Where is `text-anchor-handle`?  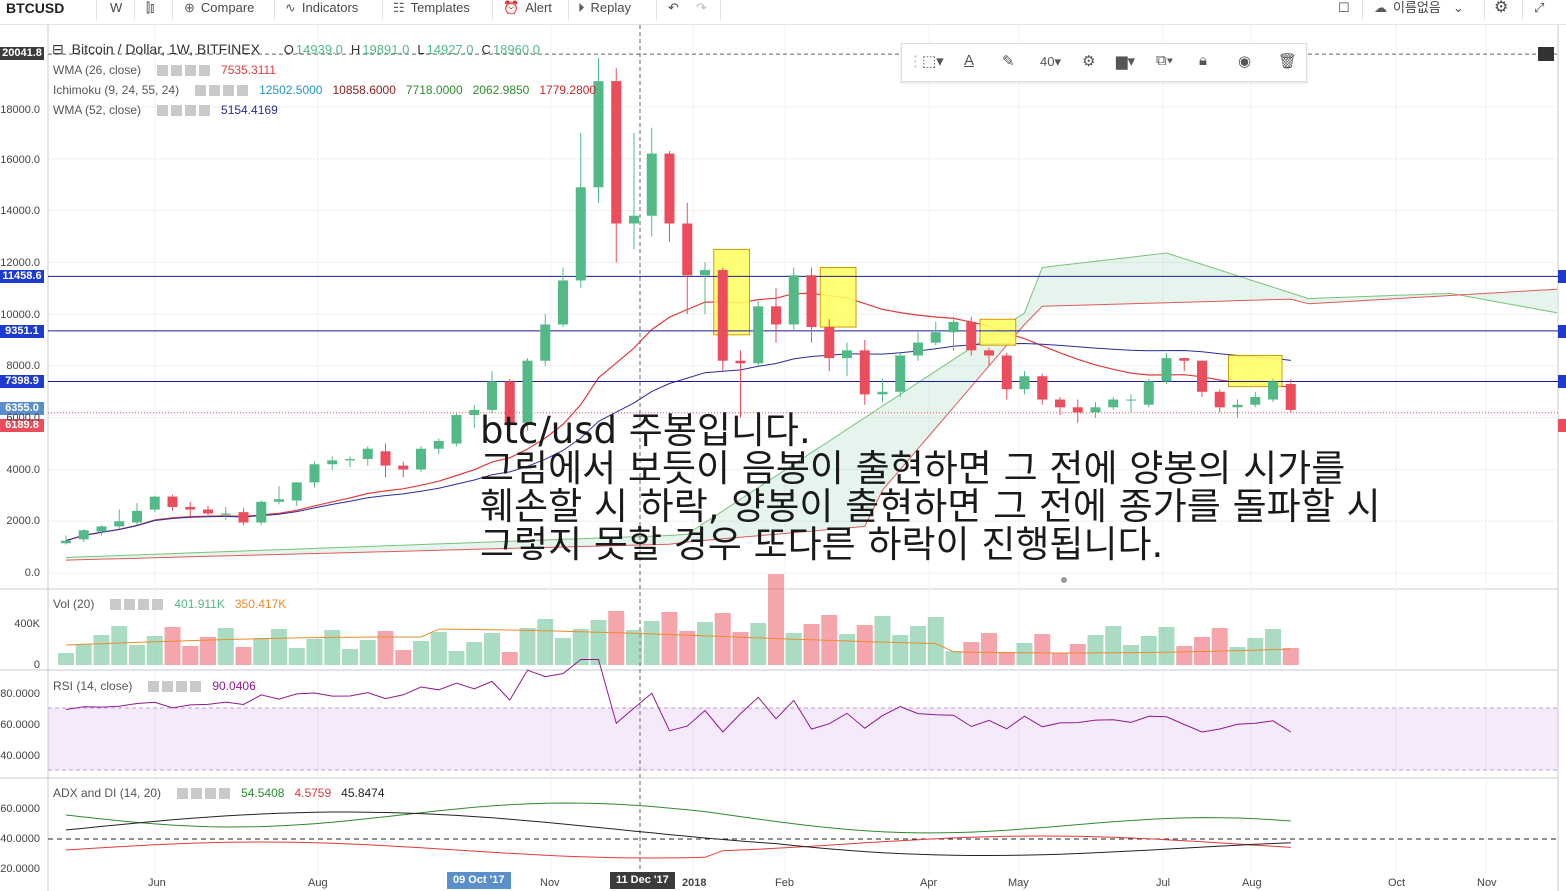
text-anchor-handle is located at coordinates (1064, 580).